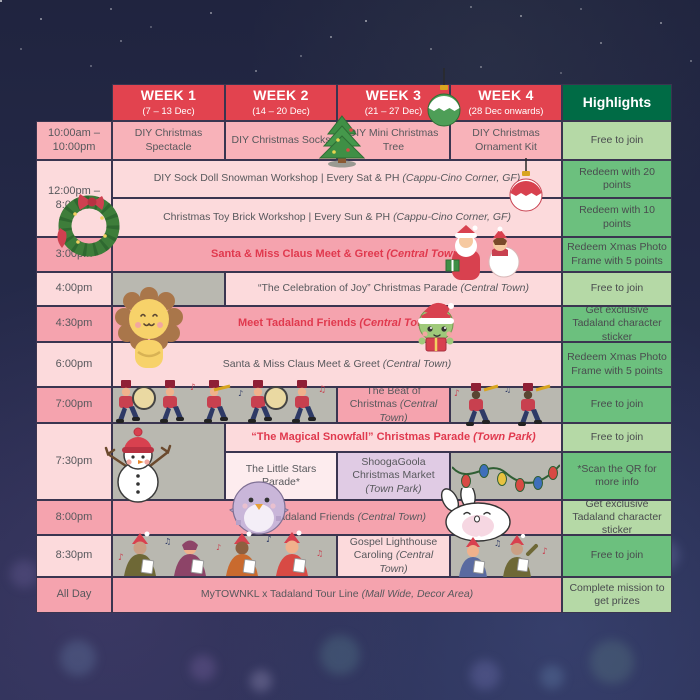 Image resolution: width=700 pixels, height=700 pixels. Describe the element at coordinates (74, 324) in the screenshot. I see `time-430pm: 4:30pm` at that location.